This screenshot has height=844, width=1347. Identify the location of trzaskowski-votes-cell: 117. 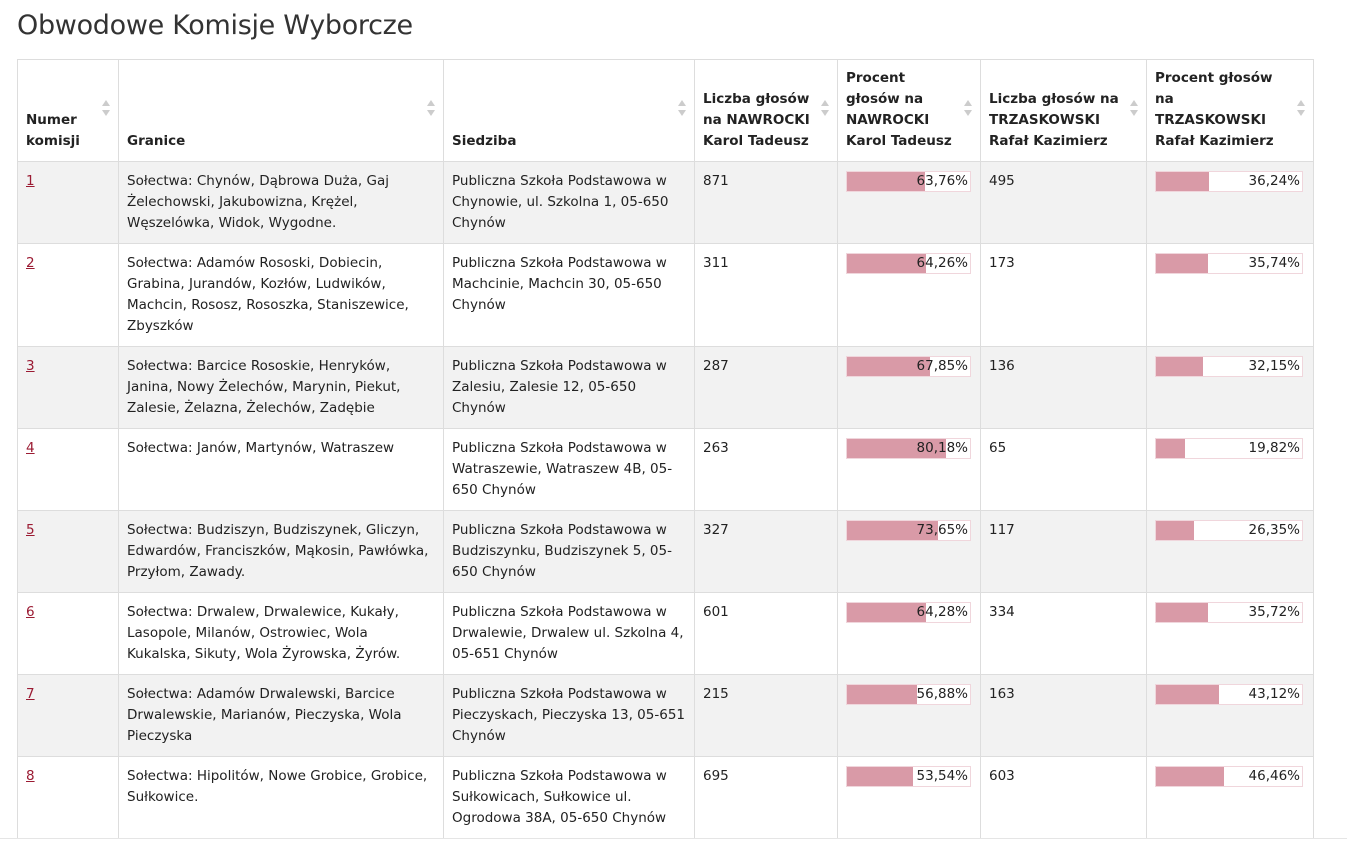
(1063, 551).